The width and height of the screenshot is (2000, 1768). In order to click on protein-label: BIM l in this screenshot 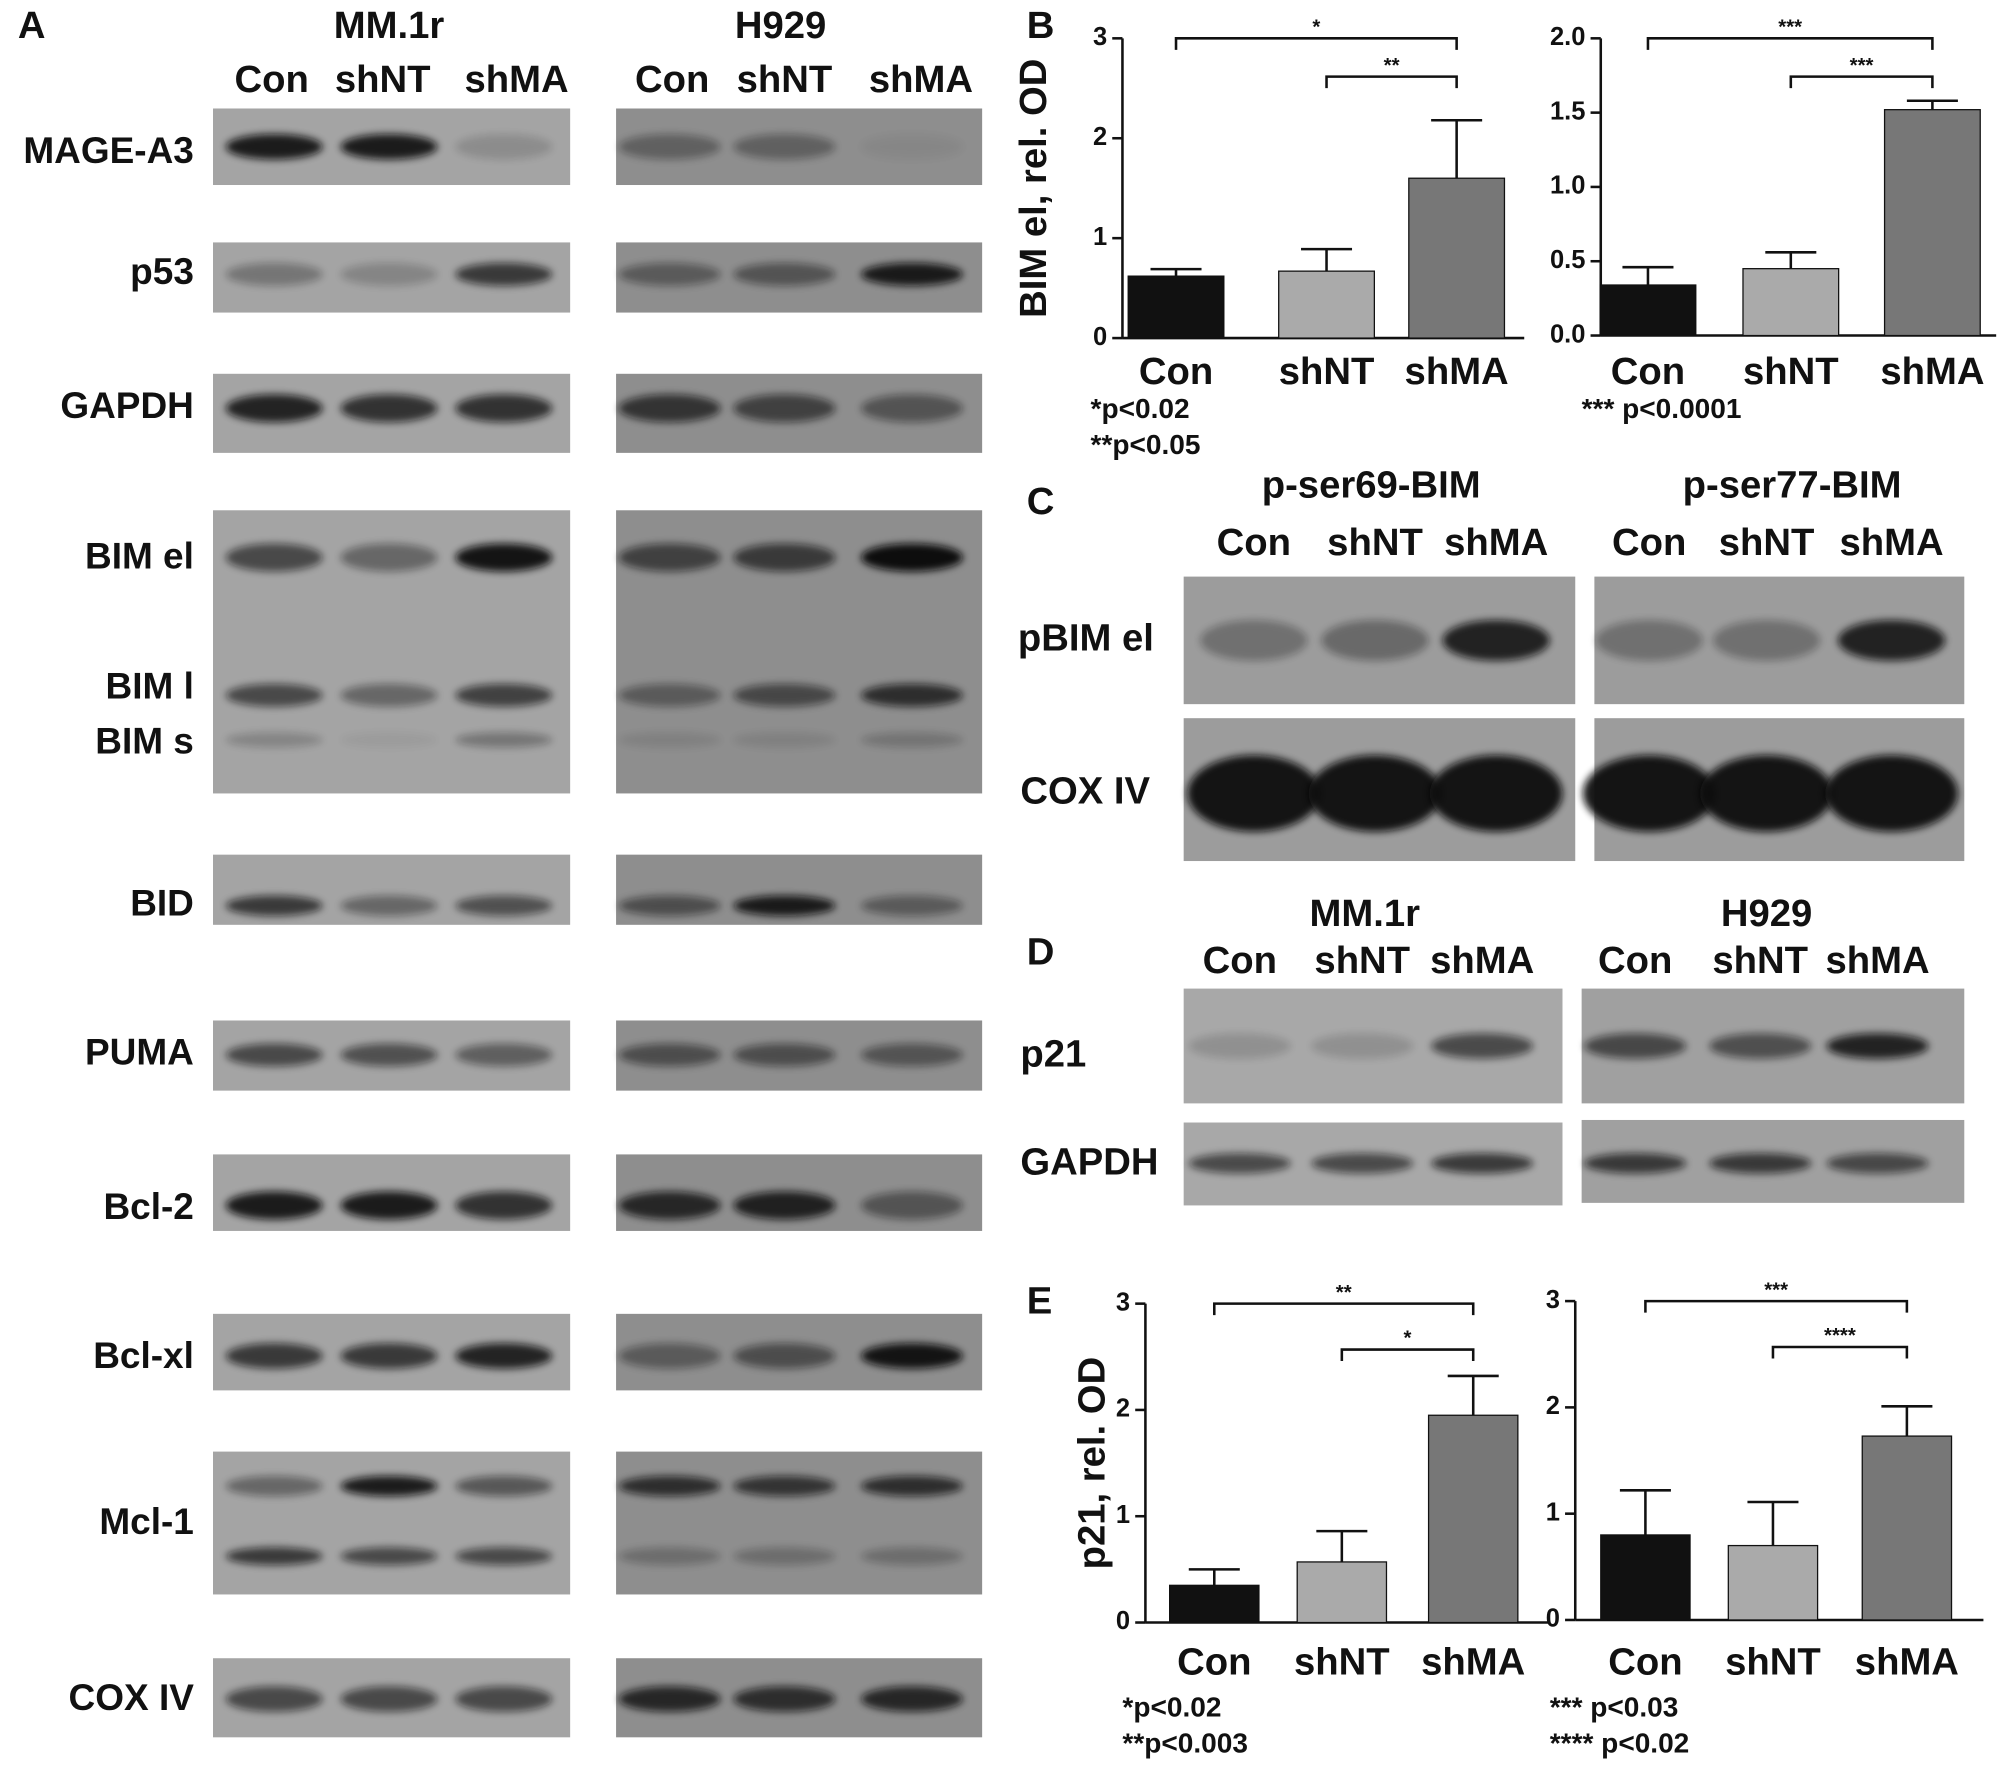, I will do `click(150, 686)`.